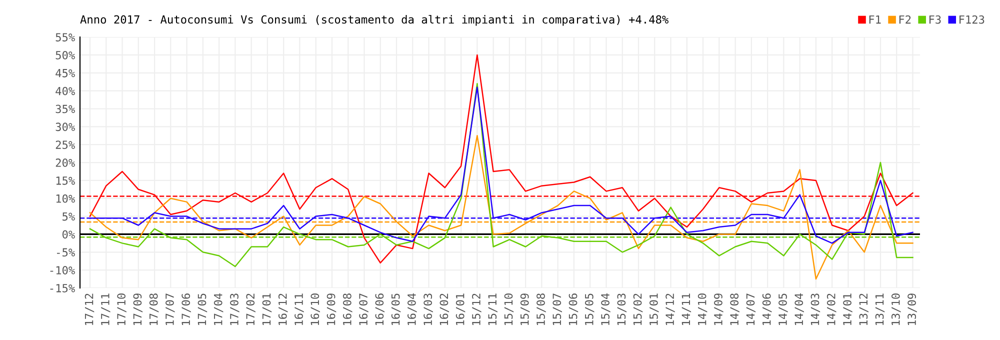 The width and height of the screenshot is (1000, 340). What do you see at coordinates (315, 309) in the screenshot?
I see `x-tick-label: 16/10` at bounding box center [315, 309].